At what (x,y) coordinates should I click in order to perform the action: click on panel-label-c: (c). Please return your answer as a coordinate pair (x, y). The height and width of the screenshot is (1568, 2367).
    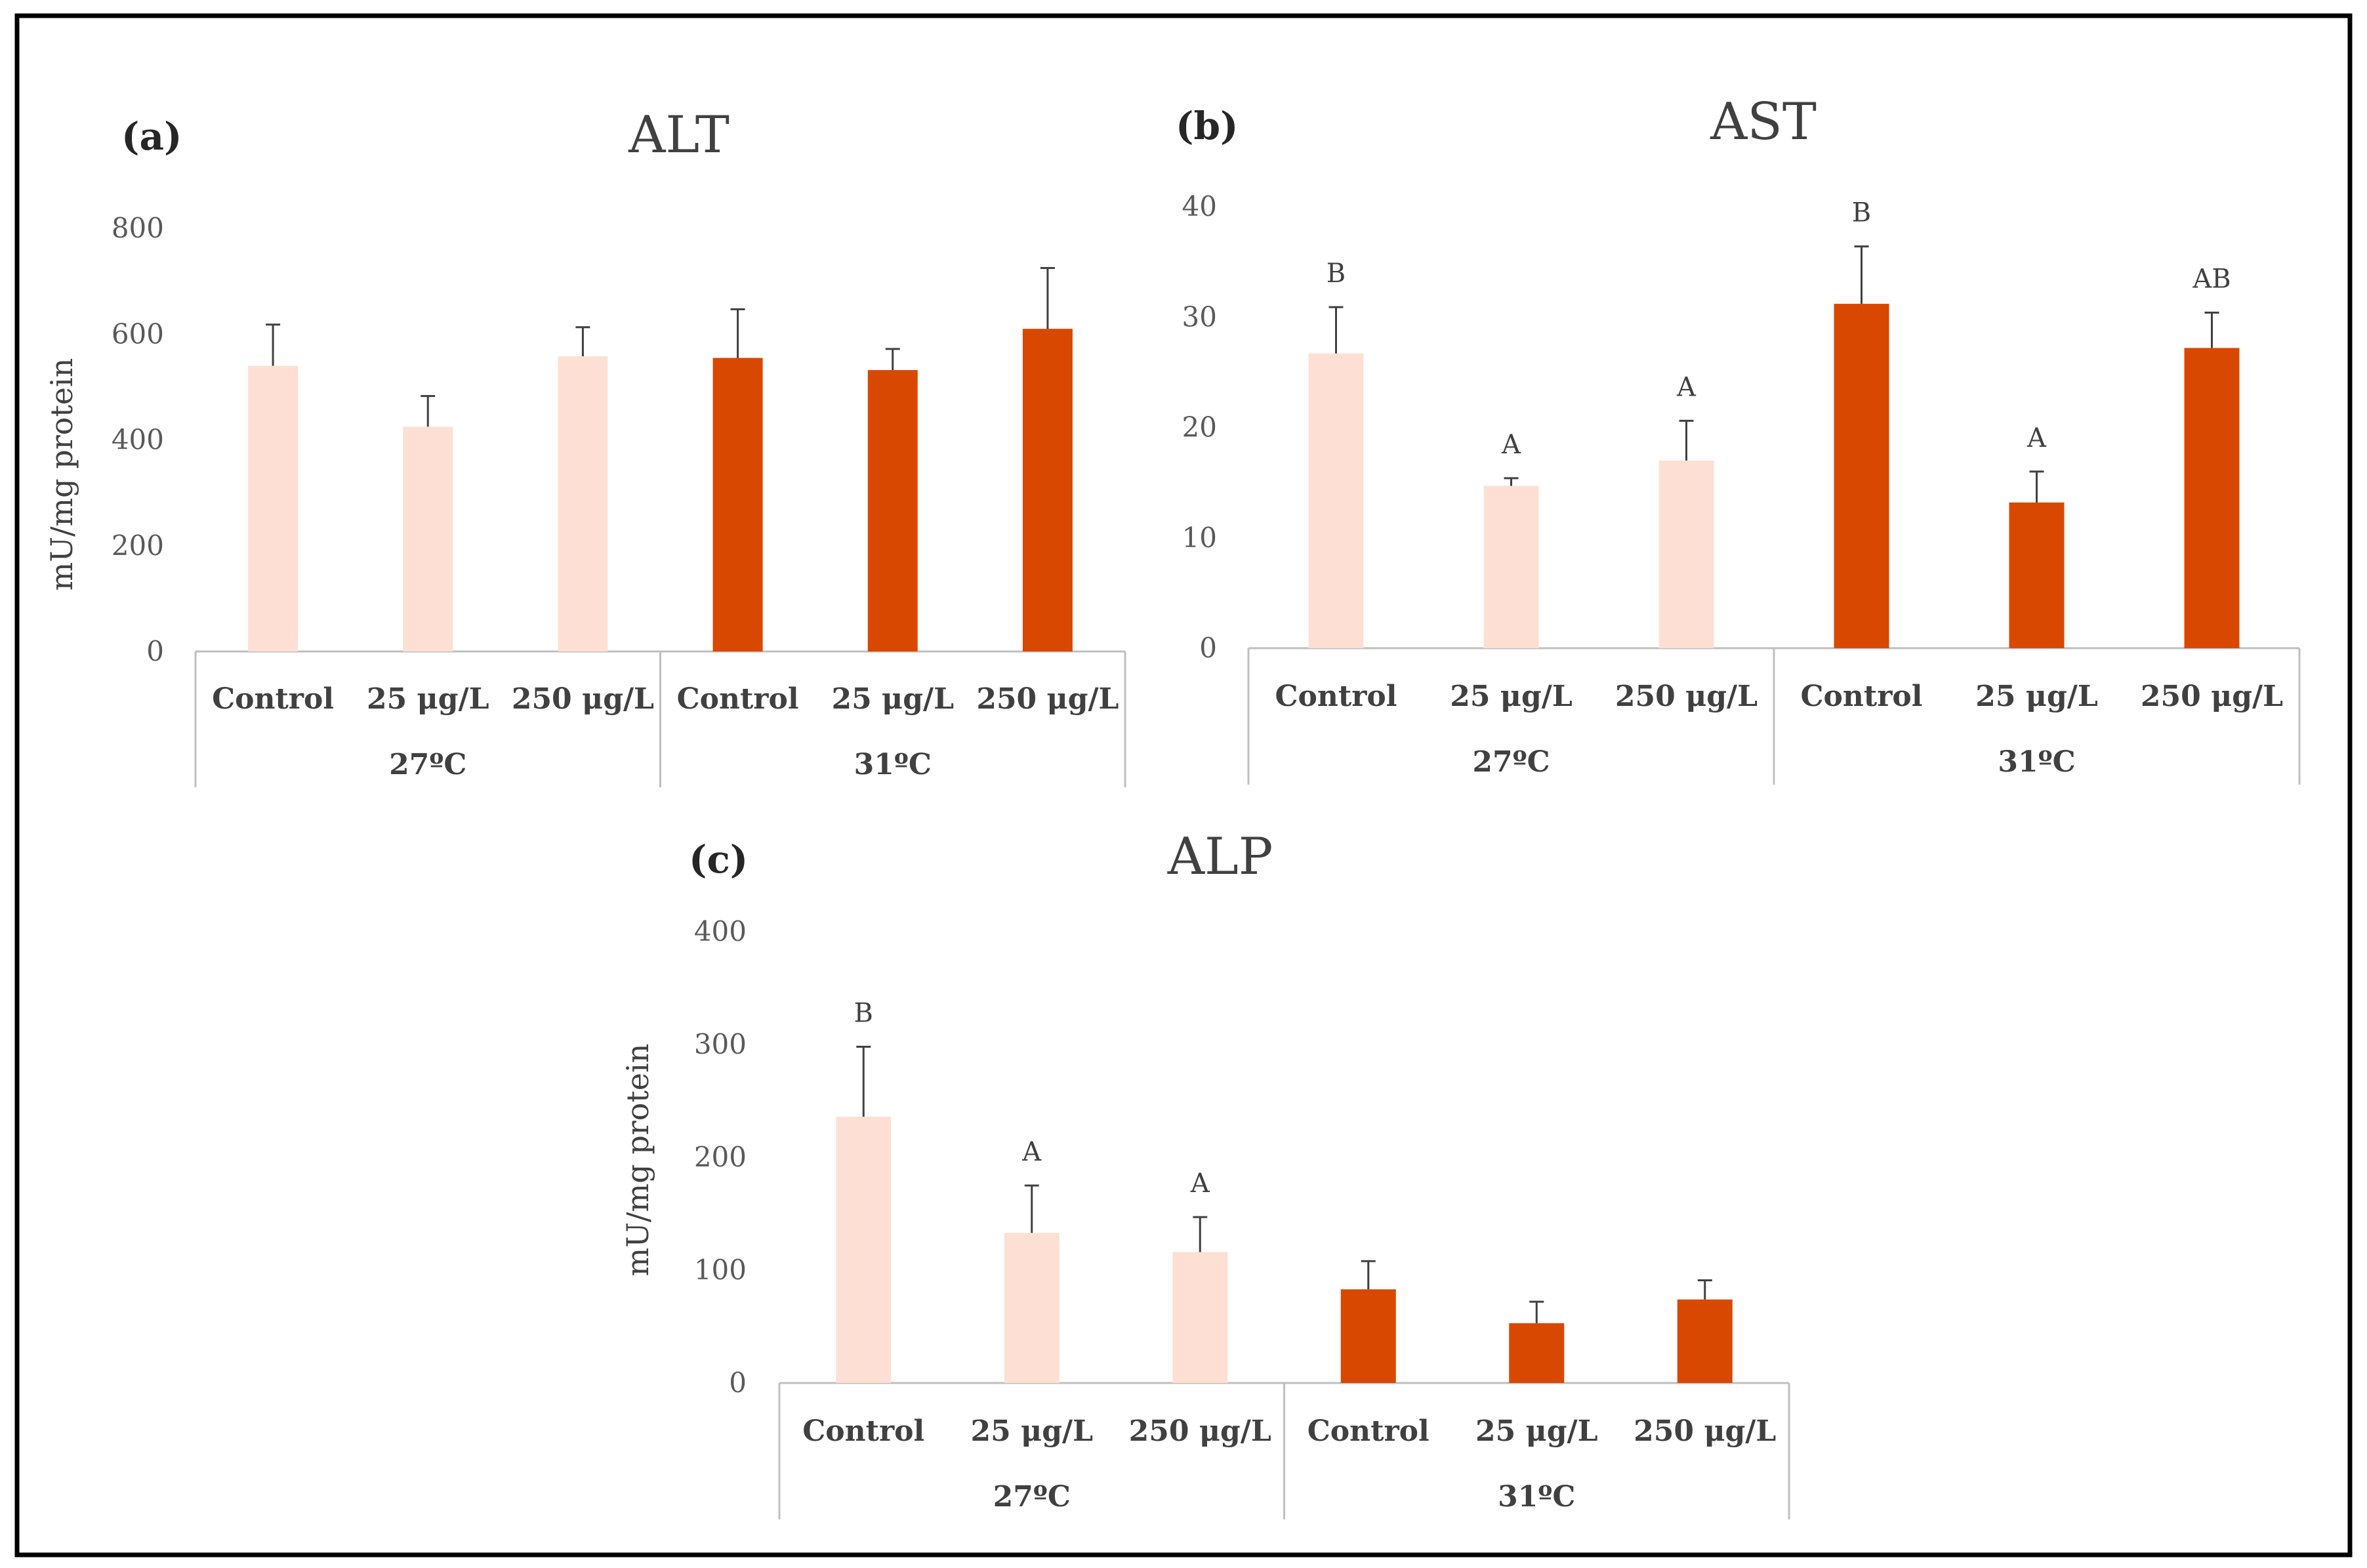
    Looking at the image, I should click on (718, 859).